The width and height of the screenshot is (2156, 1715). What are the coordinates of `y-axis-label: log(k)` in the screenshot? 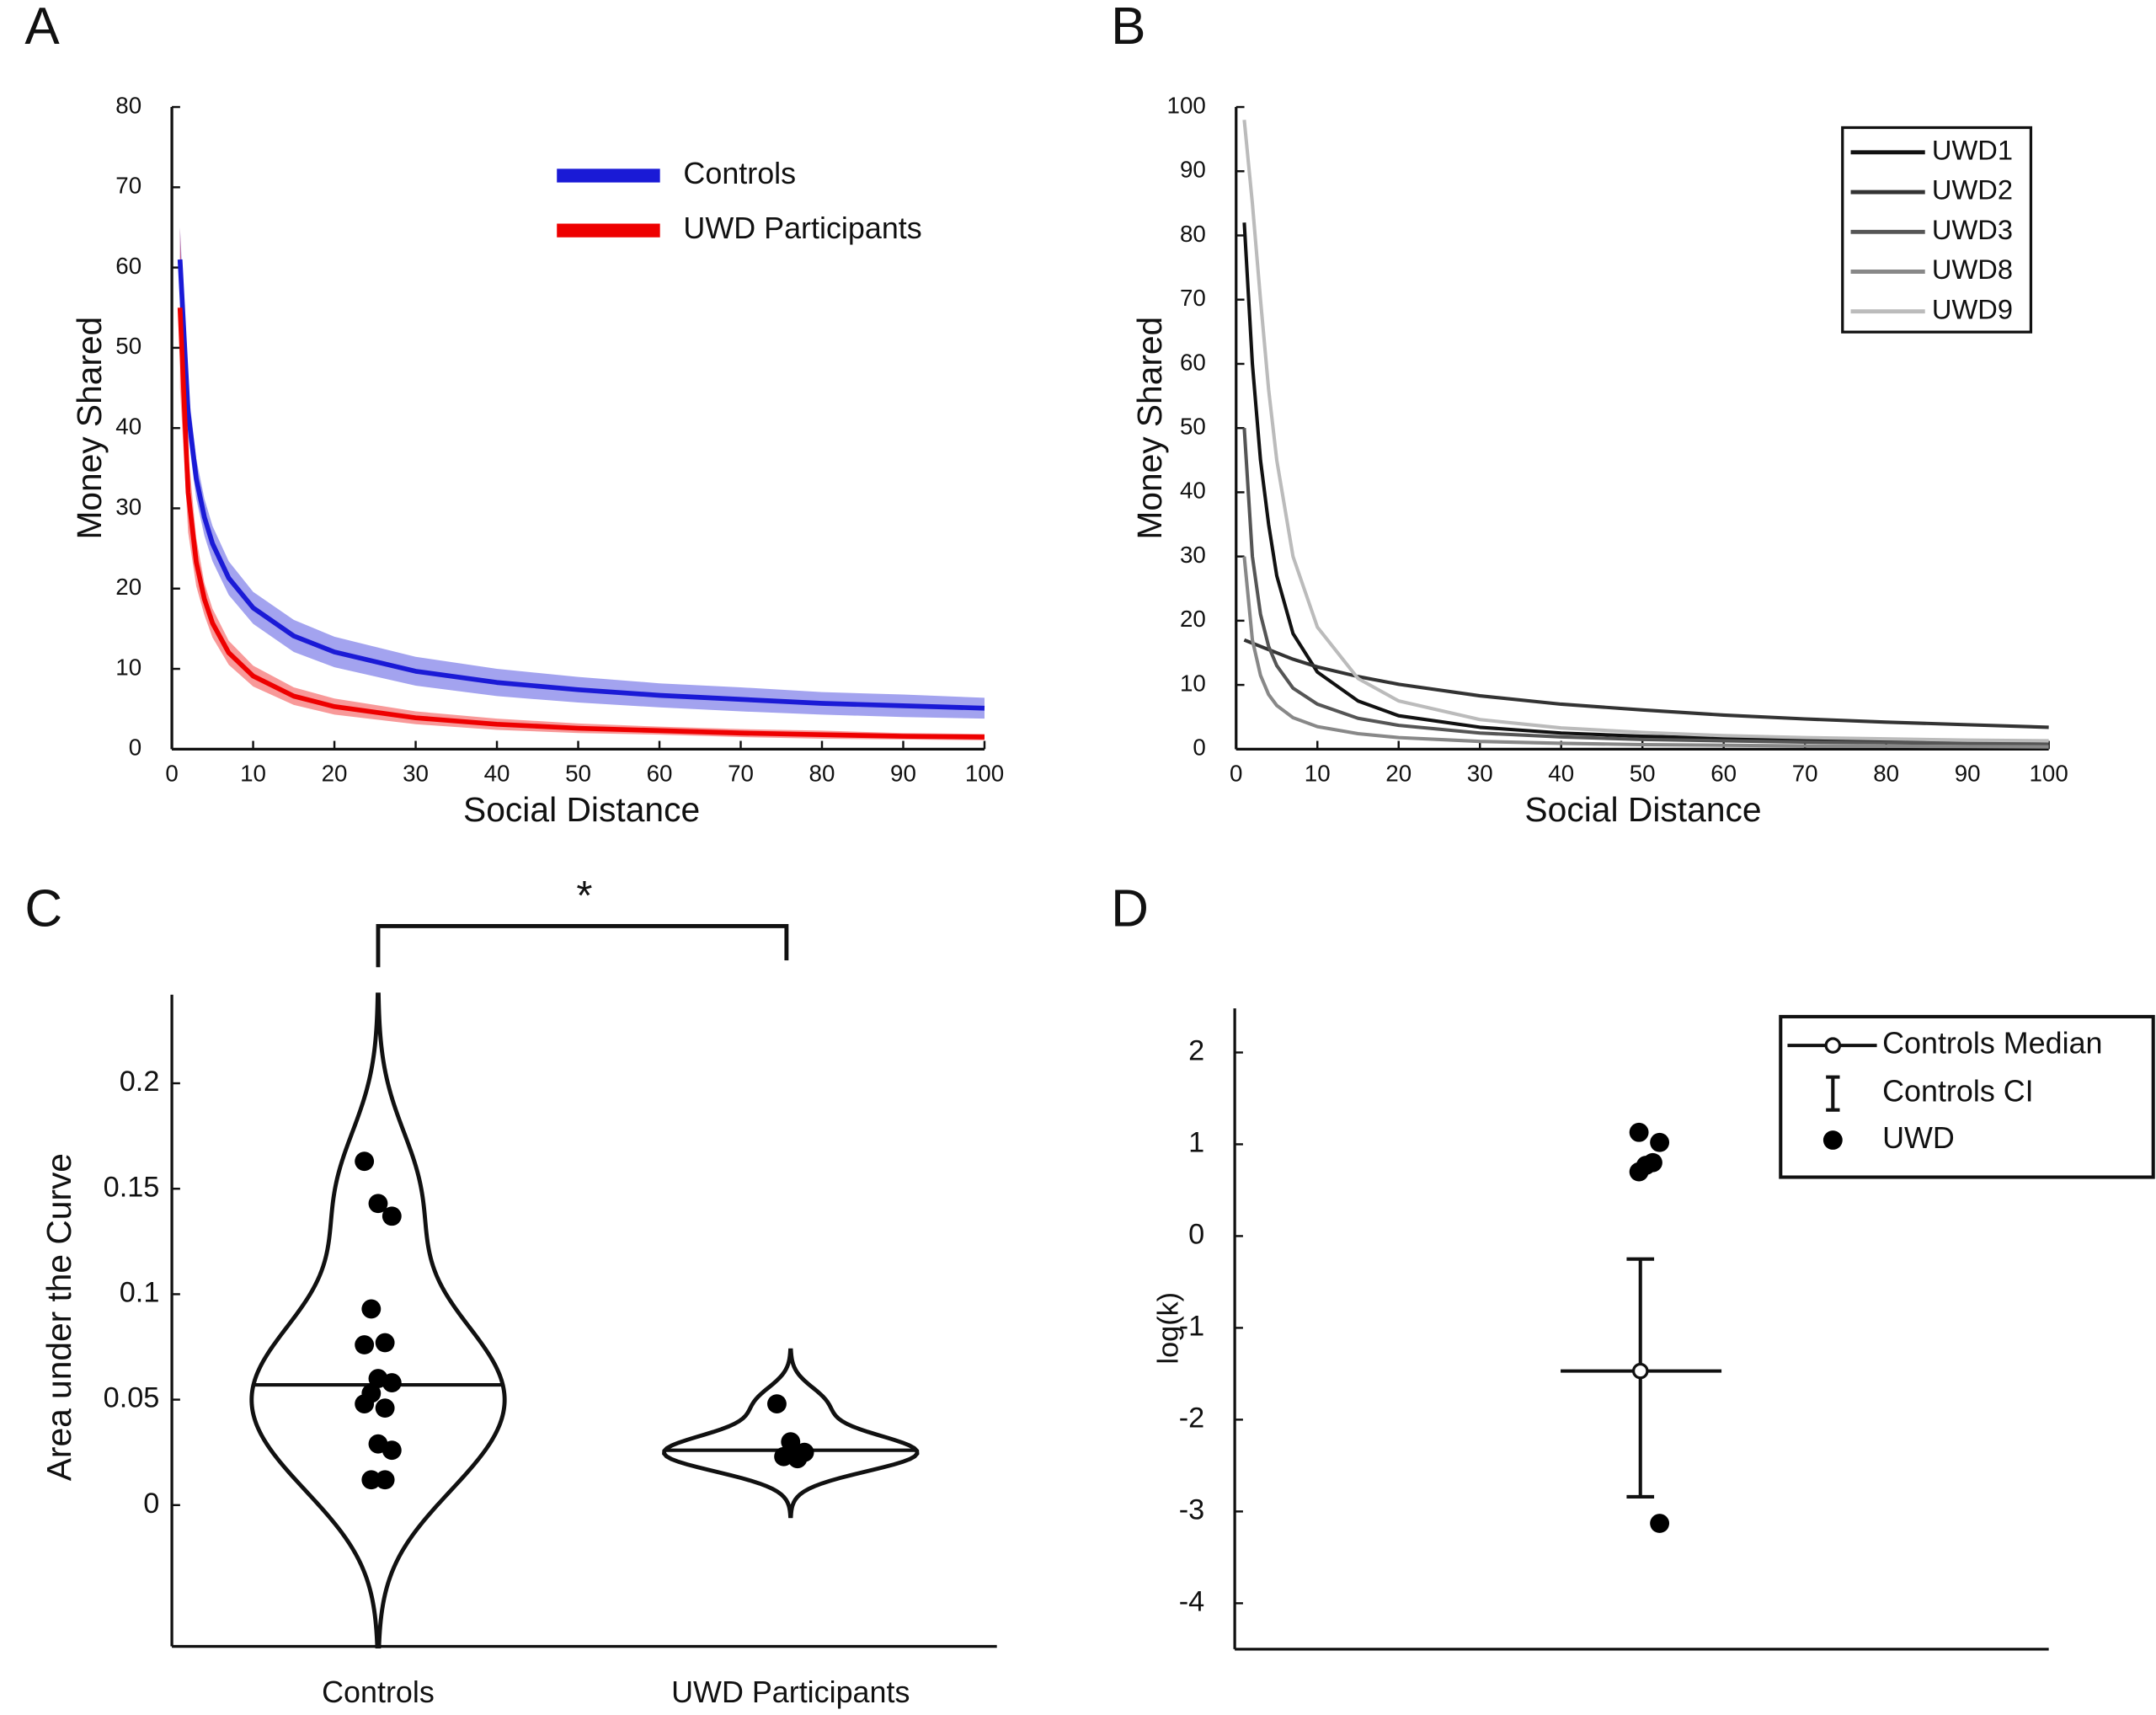 It's located at (1168, 1328).